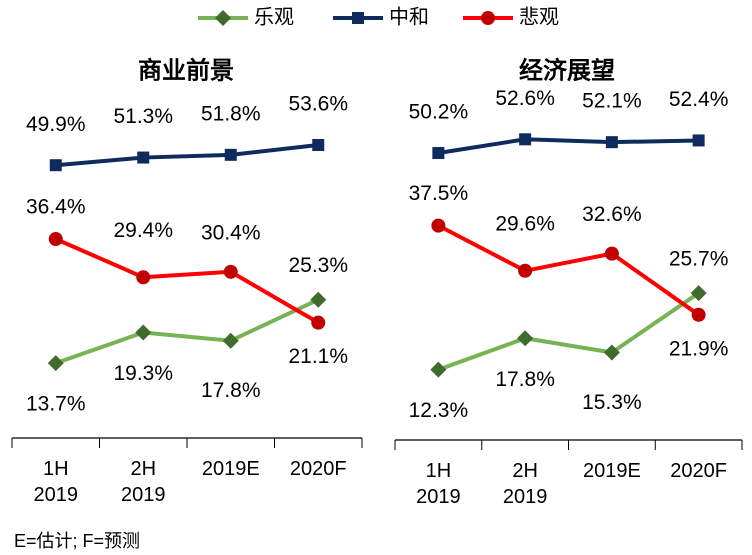 This screenshot has width=752, height=555. Describe the element at coordinates (699, 259) in the screenshot. I see `data-label: 25.7%` at that location.